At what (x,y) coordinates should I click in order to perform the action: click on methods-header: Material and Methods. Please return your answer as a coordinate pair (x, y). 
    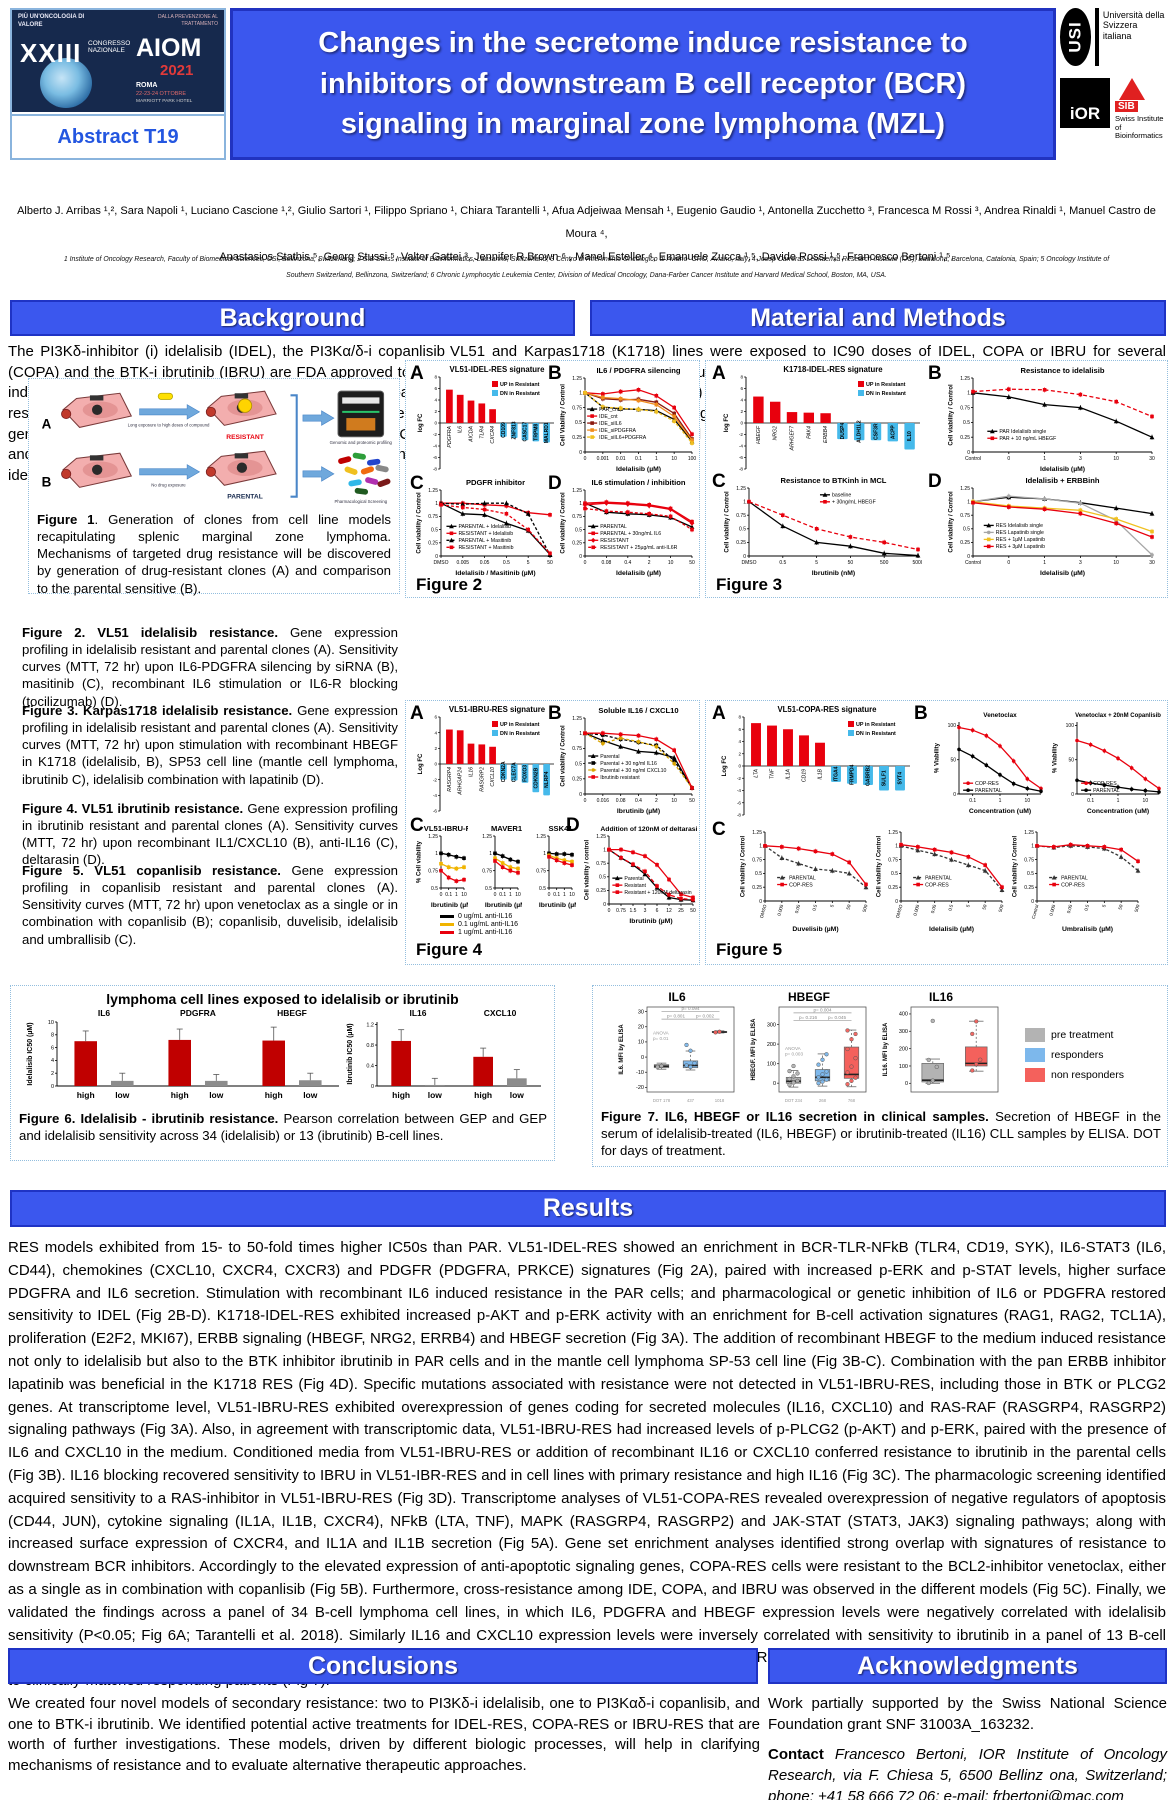
    Looking at the image, I should click on (878, 318).